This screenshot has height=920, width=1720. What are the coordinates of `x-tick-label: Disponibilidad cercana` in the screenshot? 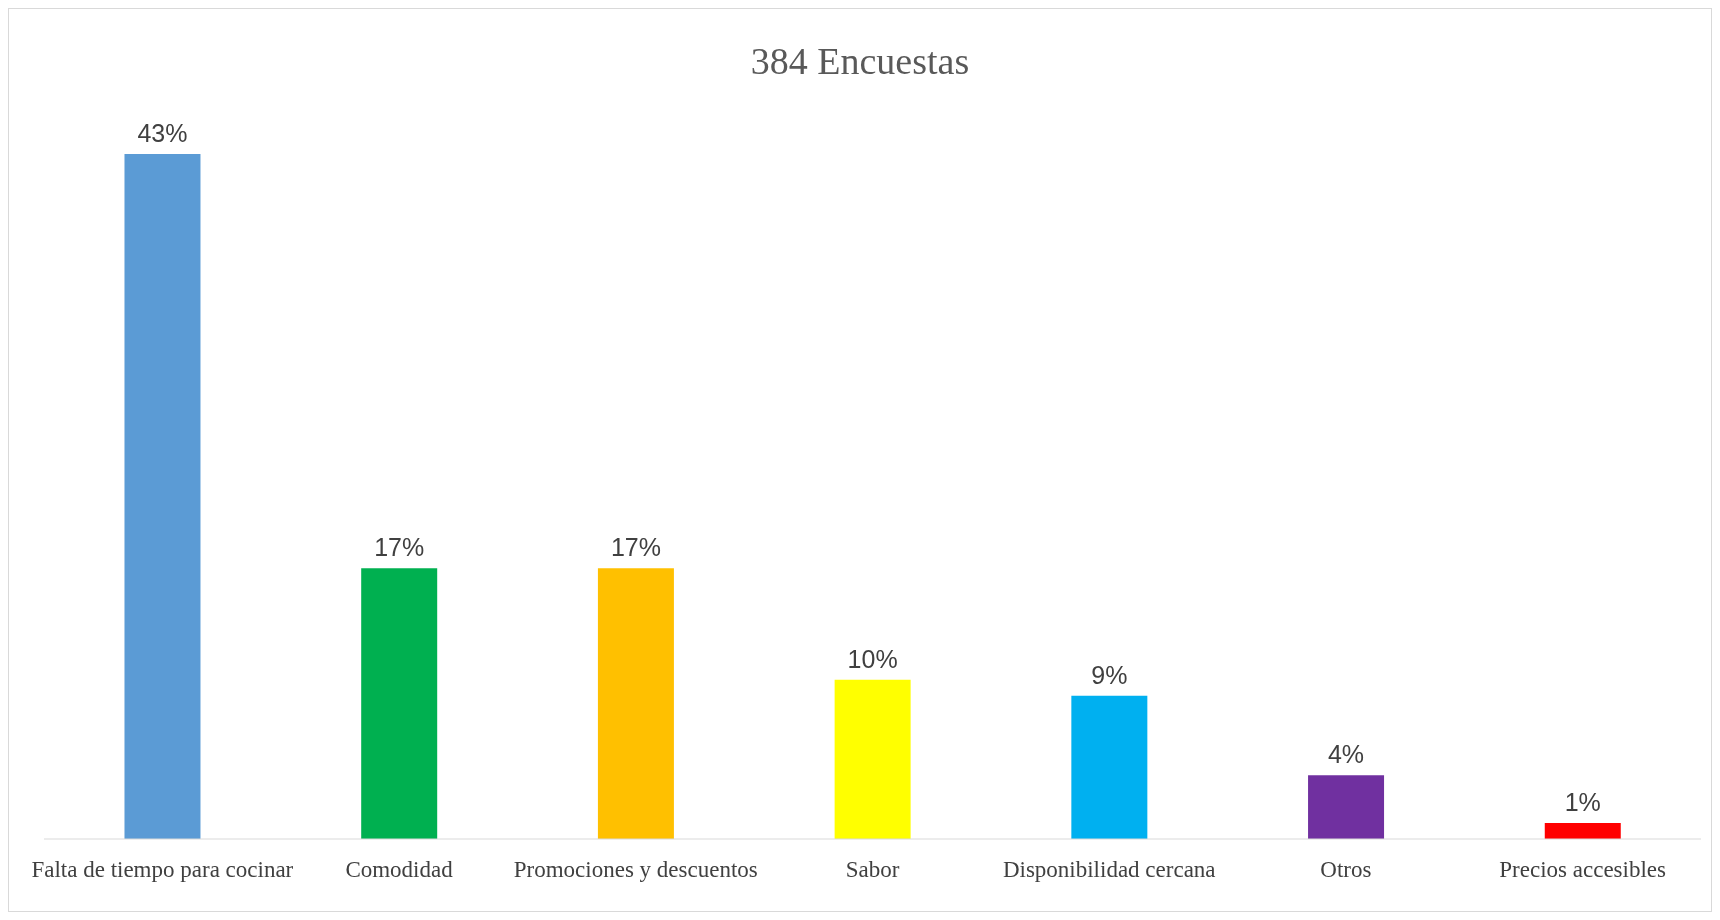 It's located at (1109, 870).